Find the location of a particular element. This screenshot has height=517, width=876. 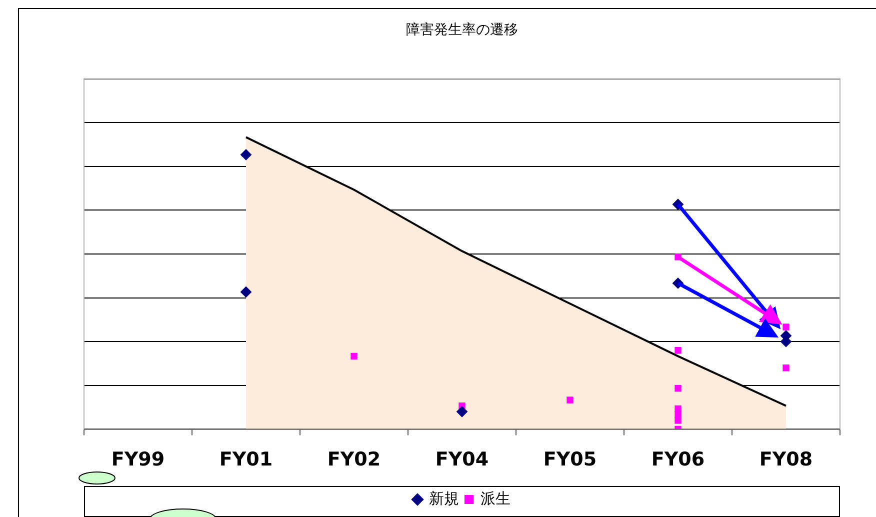

legend-label: 新規 is located at coordinates (444, 498).